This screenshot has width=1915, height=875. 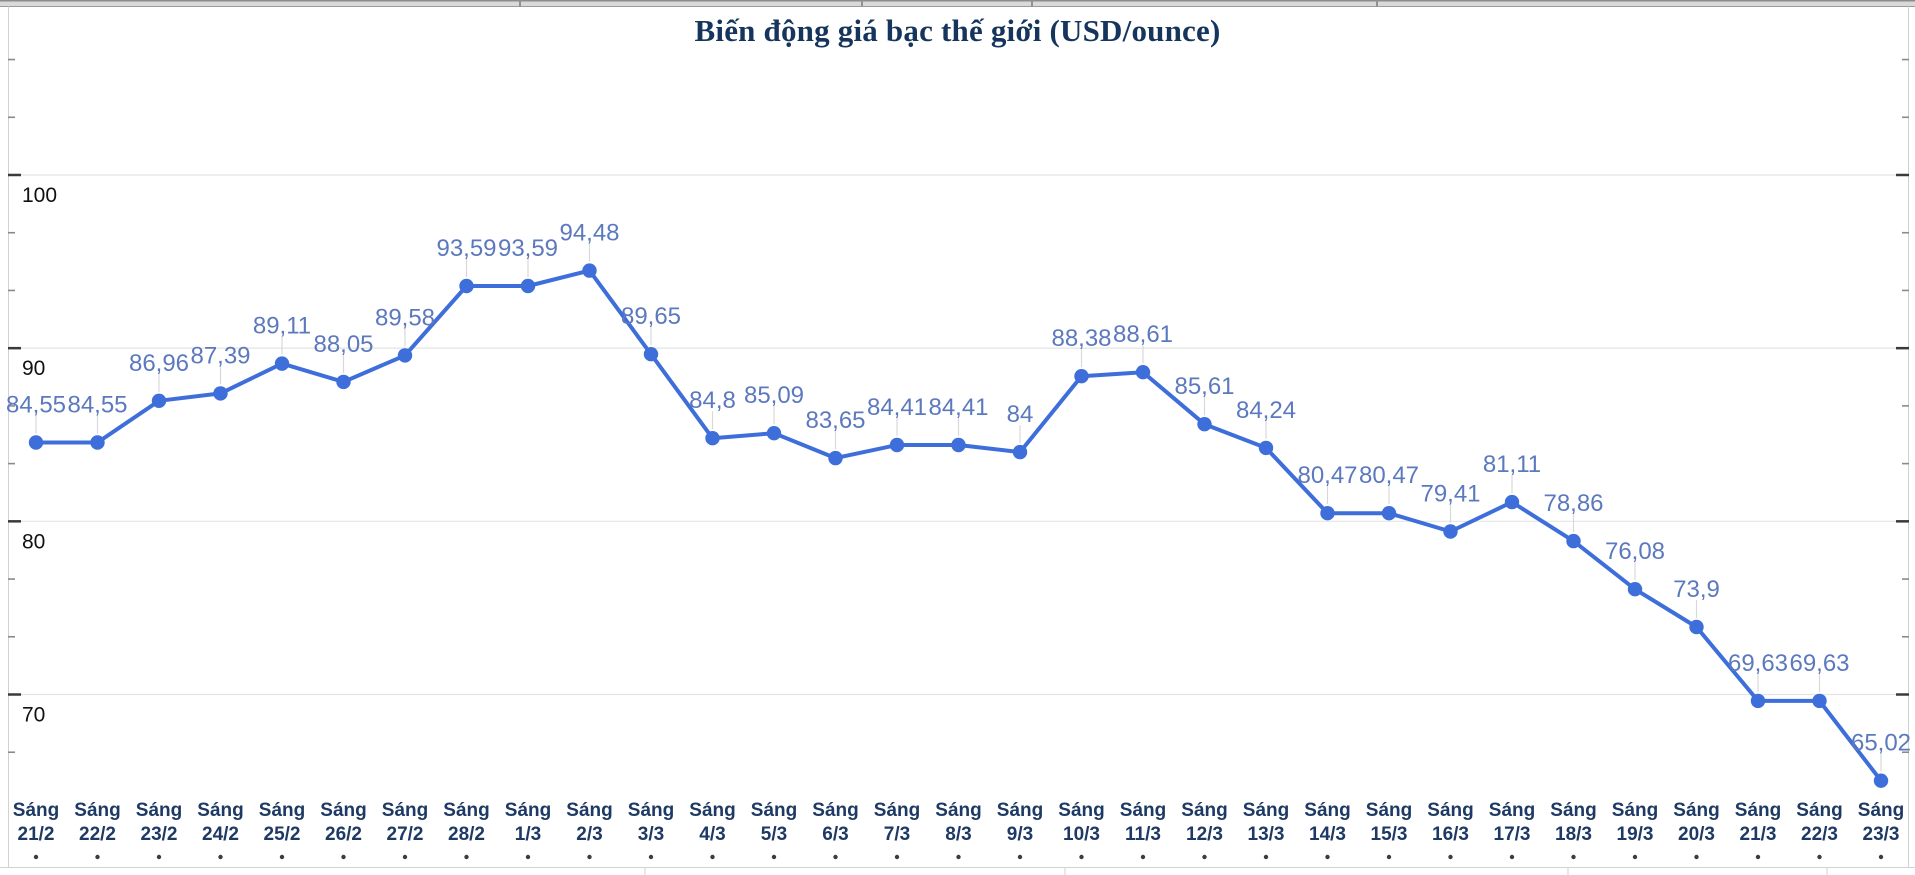 I want to click on point-value-label: 73,9, so click(x=1696, y=589).